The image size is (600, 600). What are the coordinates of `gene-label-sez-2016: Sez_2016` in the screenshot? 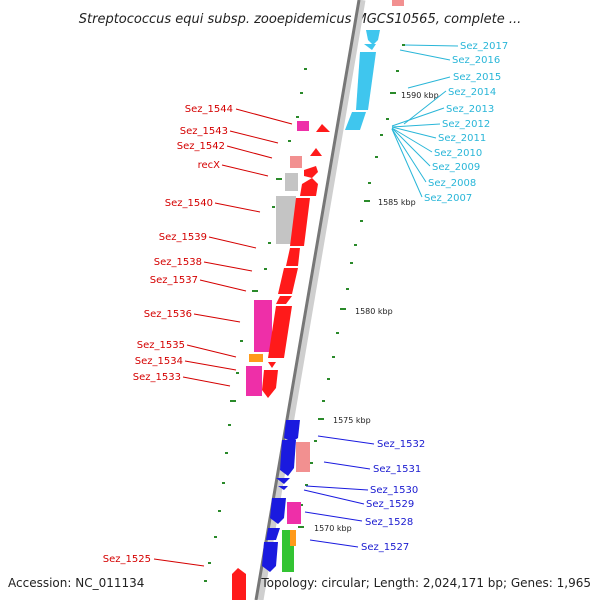 It's located at (476, 60).